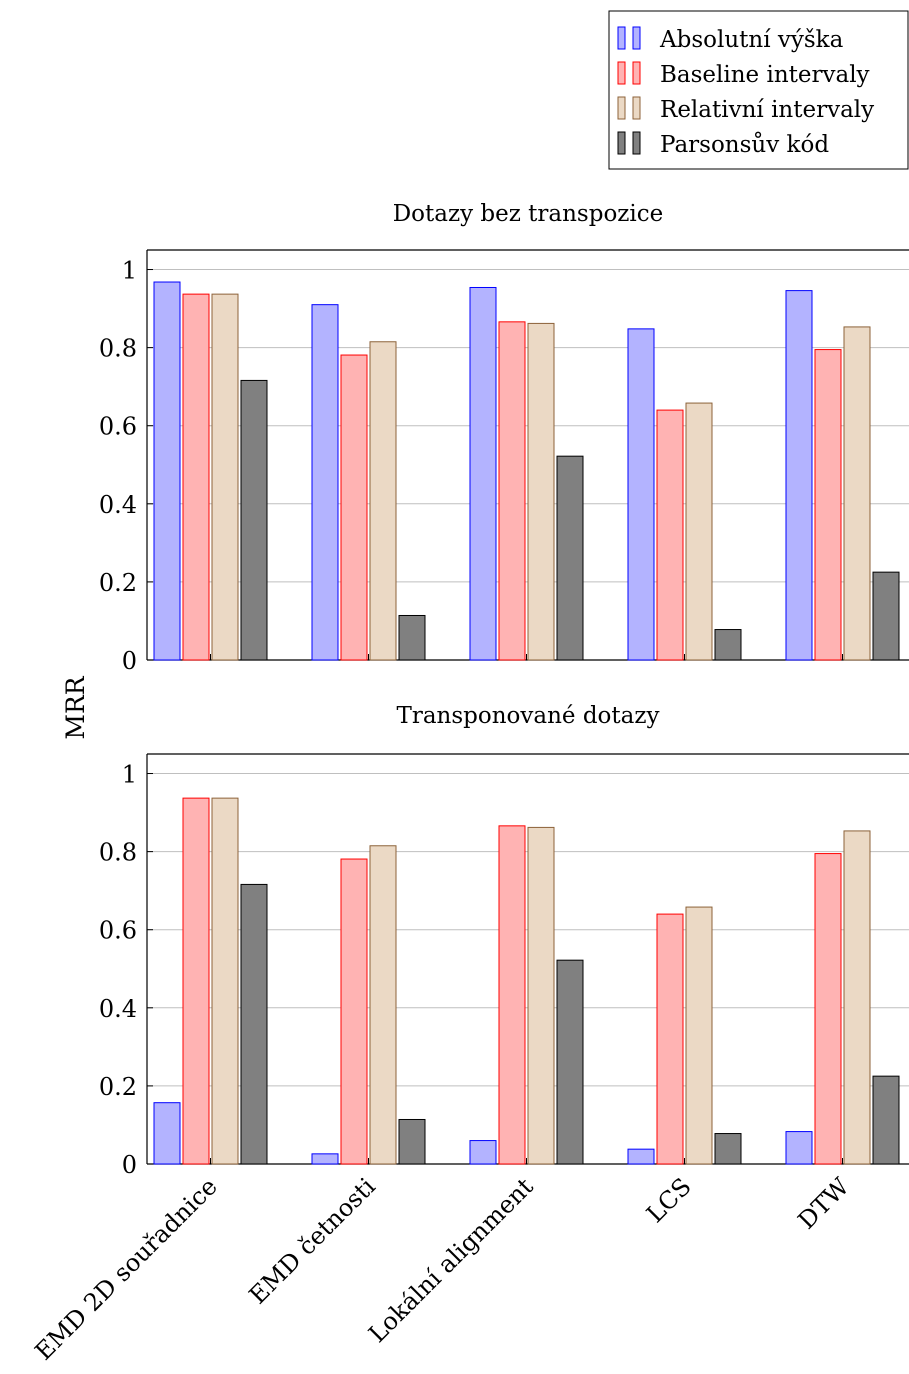 This screenshot has height=1374, width=909. Describe the element at coordinates (126, 1268) in the screenshot. I see `x-tick-label: EMD 2D souřadnice` at that location.